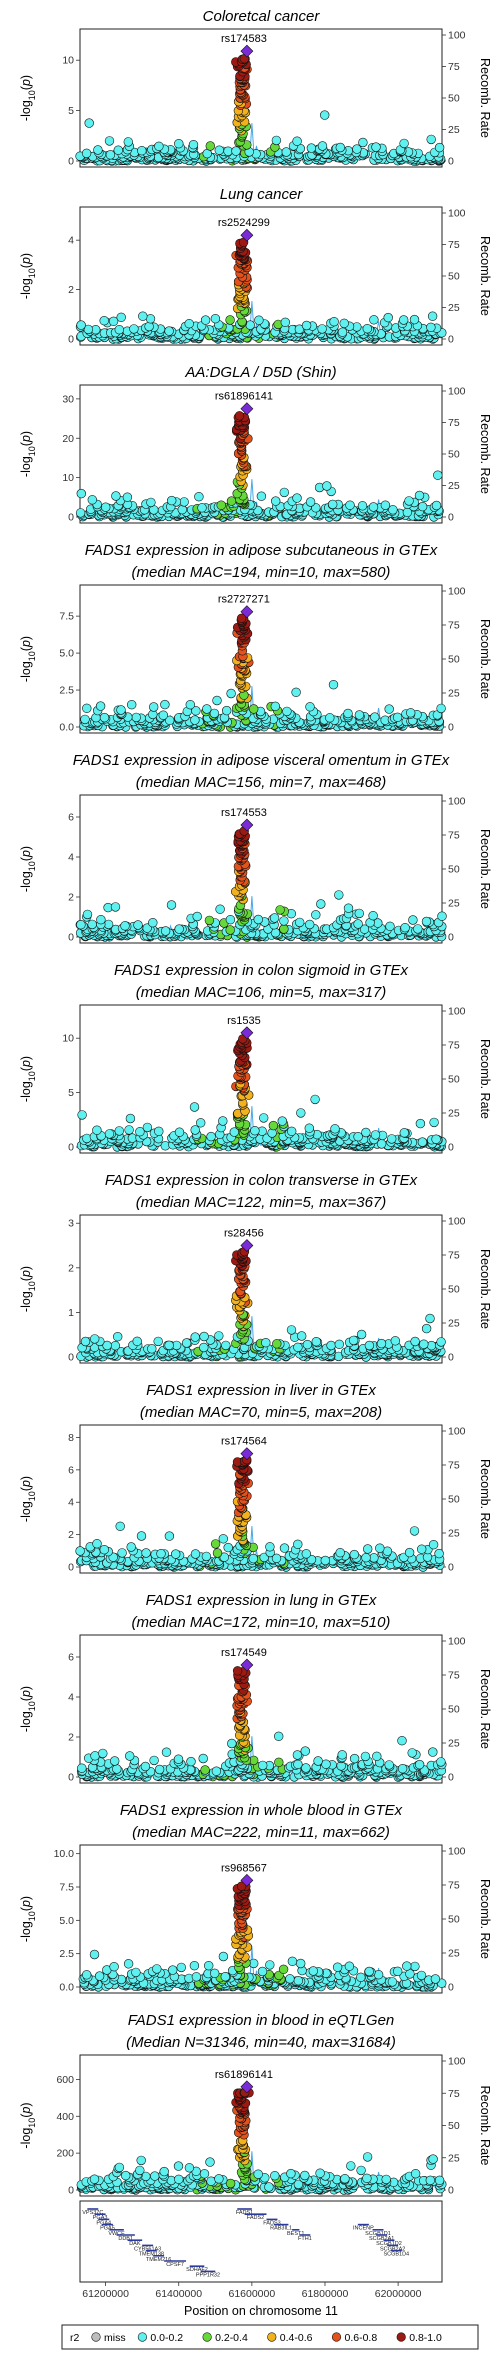  Describe the element at coordinates (325, 2294) in the screenshot. I see `x-tick-label: 61800000` at that location.